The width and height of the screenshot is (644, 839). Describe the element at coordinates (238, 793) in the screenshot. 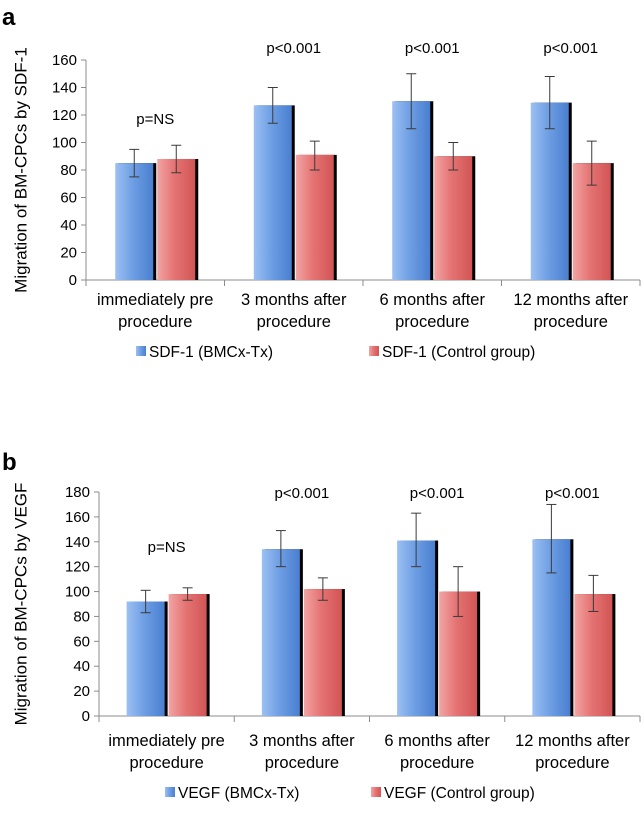

I see `legend-label: VEGF (BMCx-Tx)` at that location.